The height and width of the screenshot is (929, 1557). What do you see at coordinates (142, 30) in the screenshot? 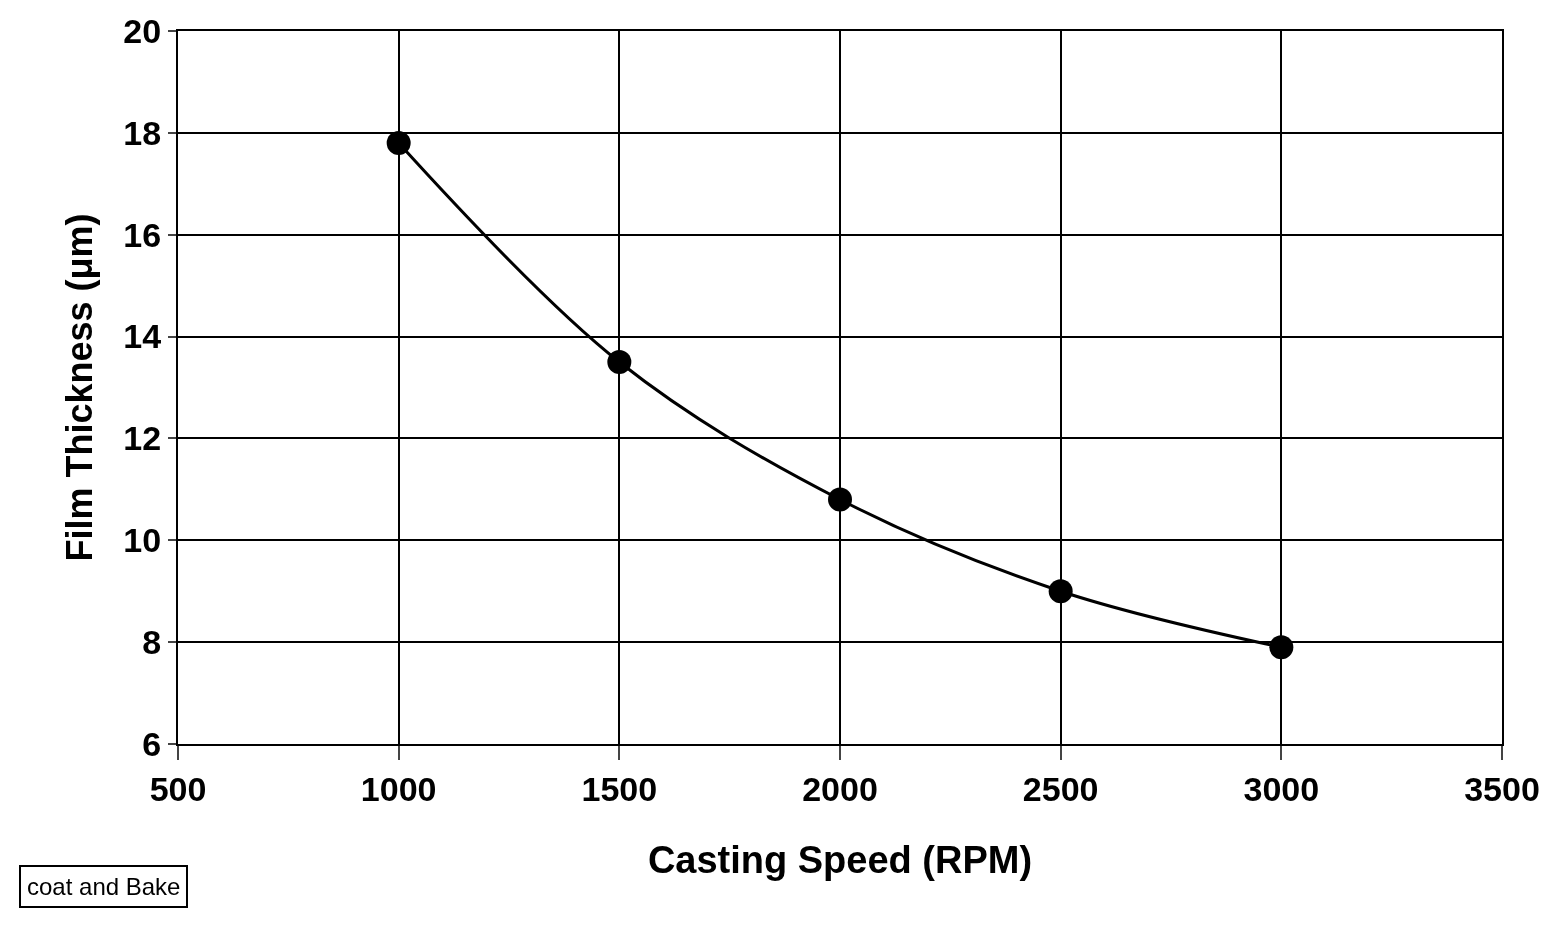
I see `y-tick-label: 20` at bounding box center [142, 30].